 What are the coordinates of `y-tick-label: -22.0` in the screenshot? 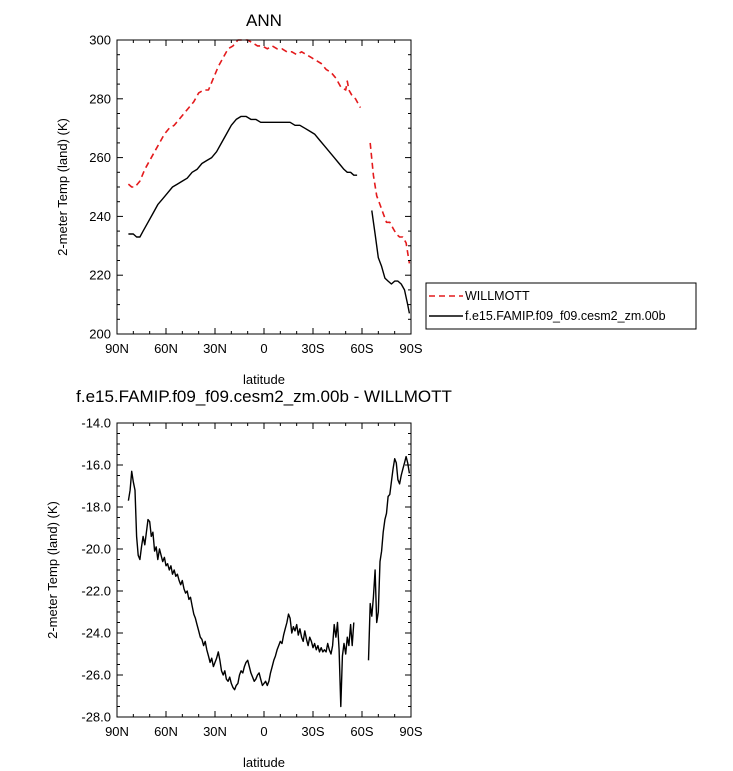 It's located at (96, 591).